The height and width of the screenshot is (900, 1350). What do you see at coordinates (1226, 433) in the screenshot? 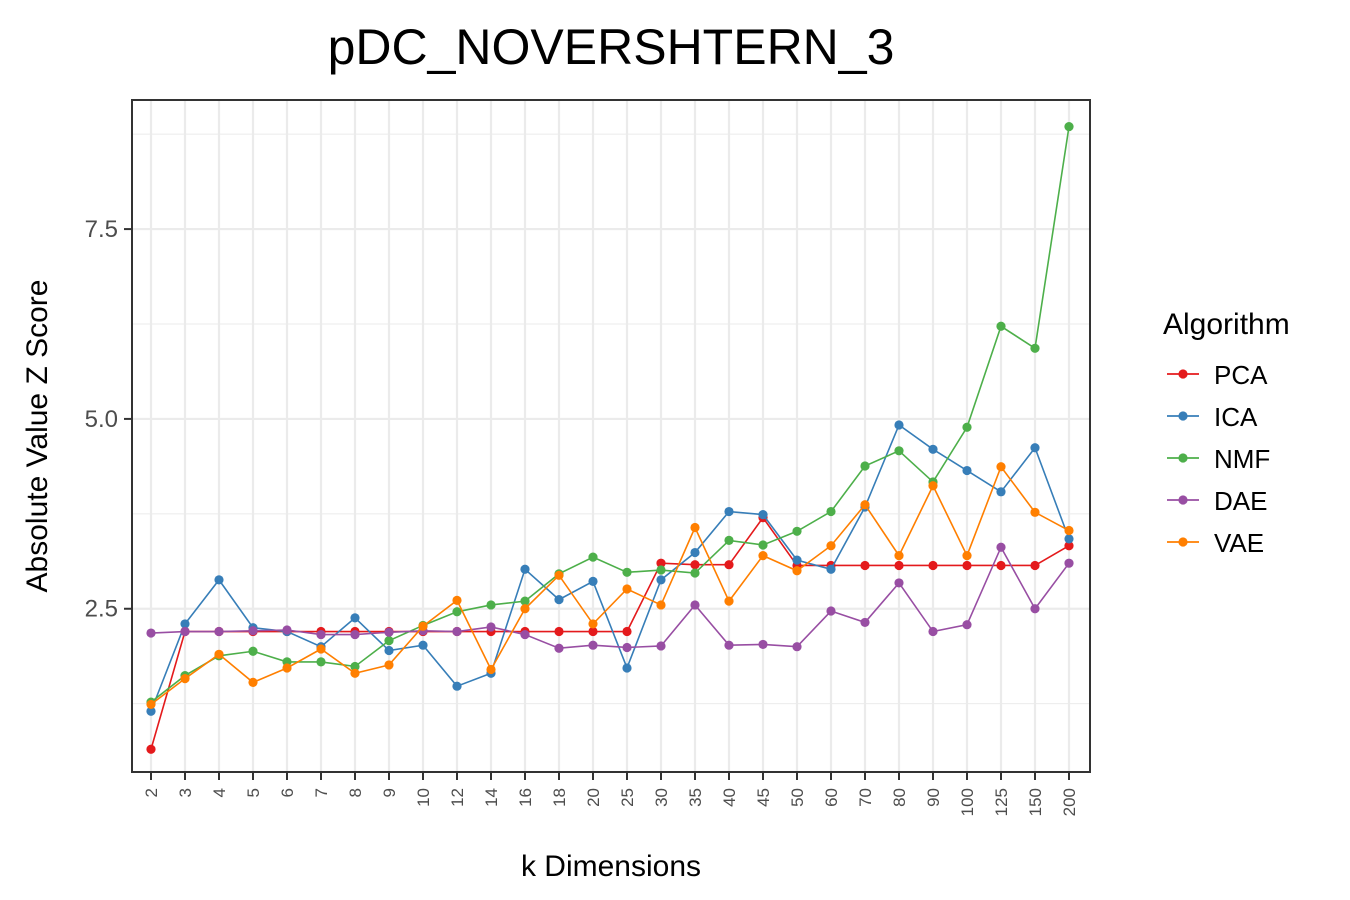
I see `legend: Algorithm PCA ICA NMF DAE VAE` at bounding box center [1226, 433].